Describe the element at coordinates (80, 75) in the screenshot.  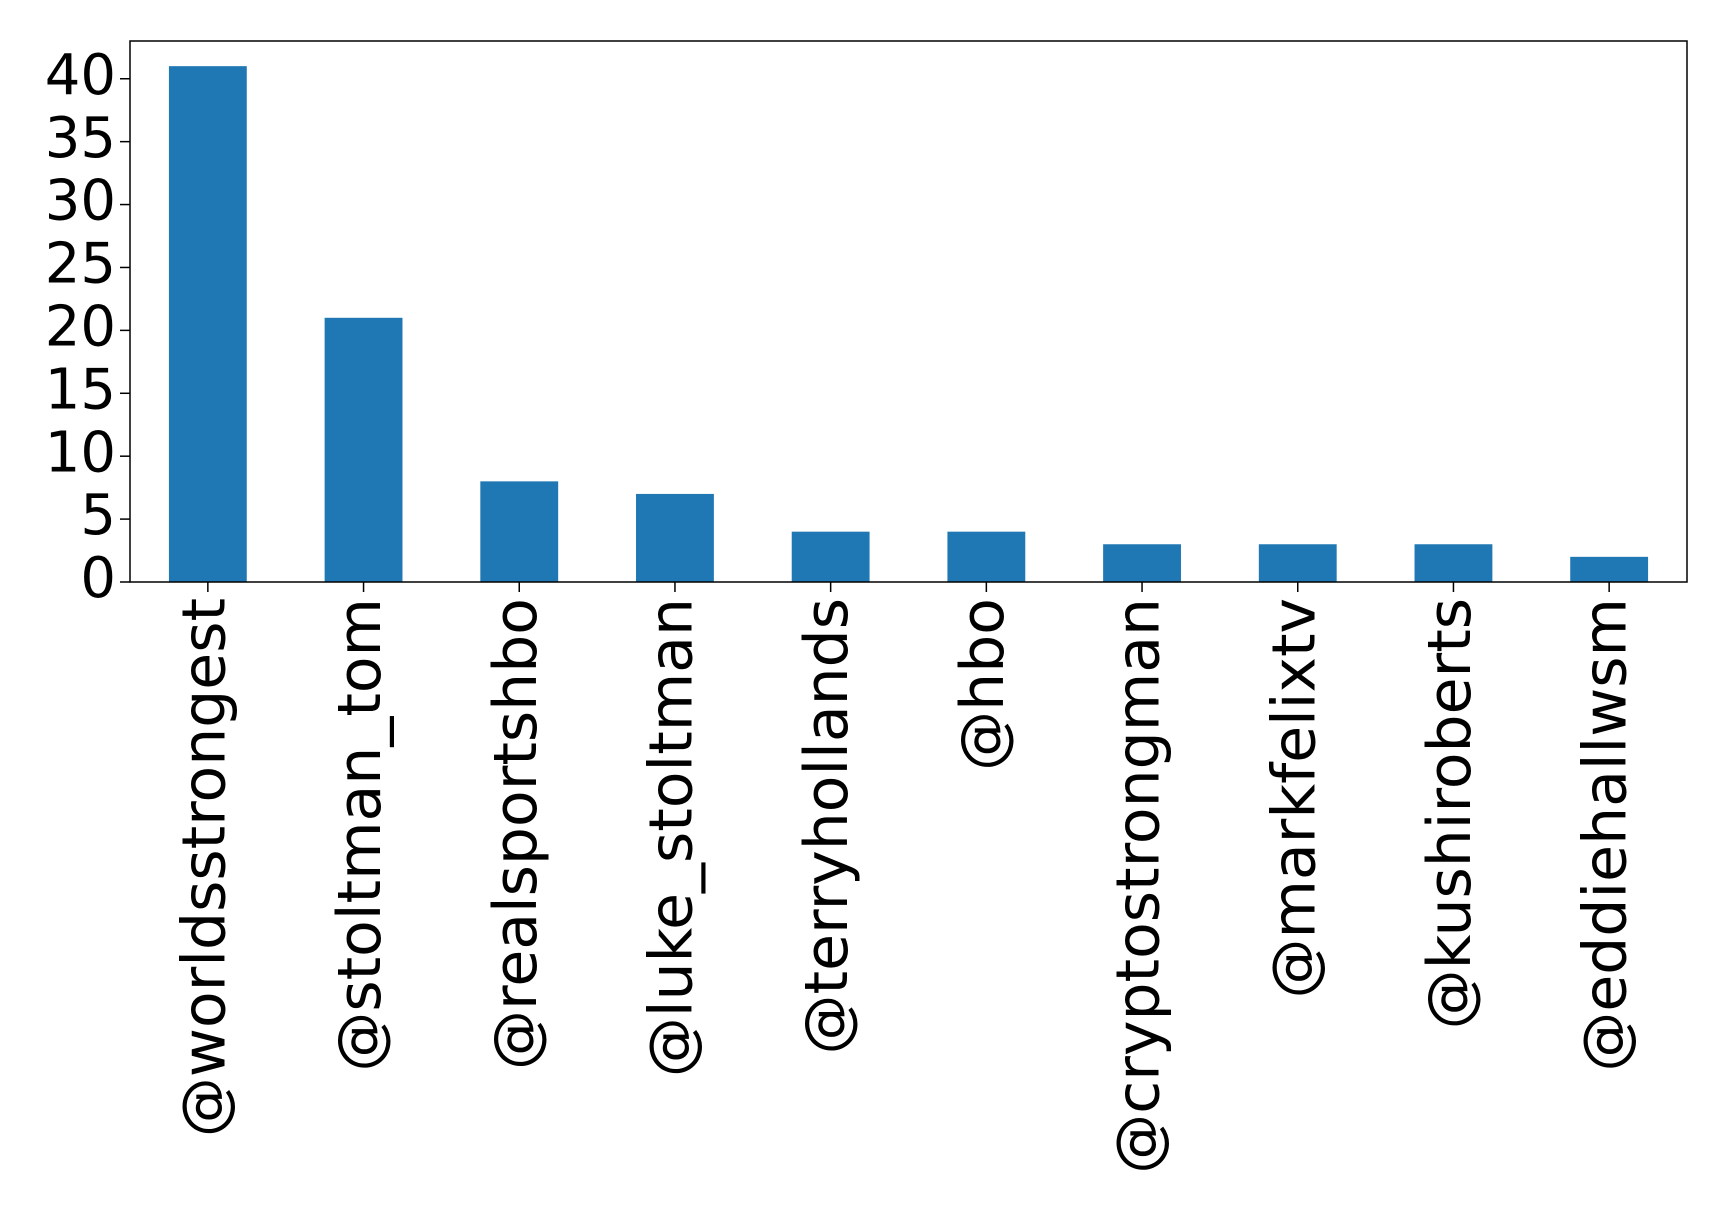
I see `y-tick-label: 40` at that location.